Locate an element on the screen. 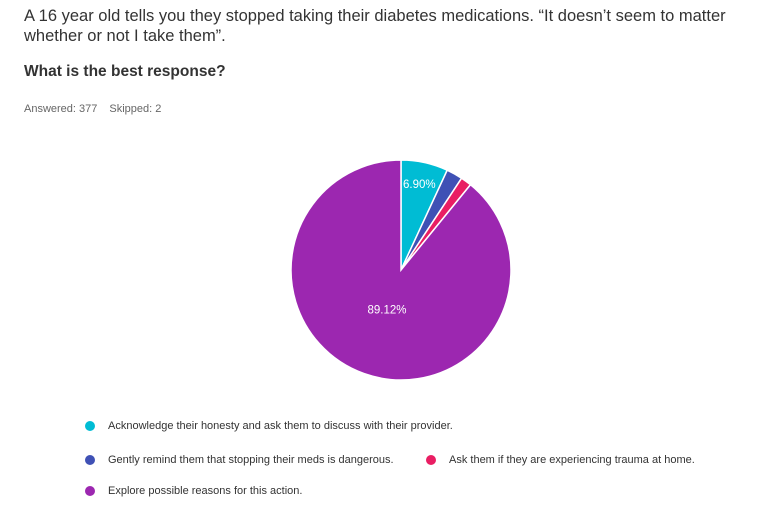  pie-slices is located at coordinates (401, 270).